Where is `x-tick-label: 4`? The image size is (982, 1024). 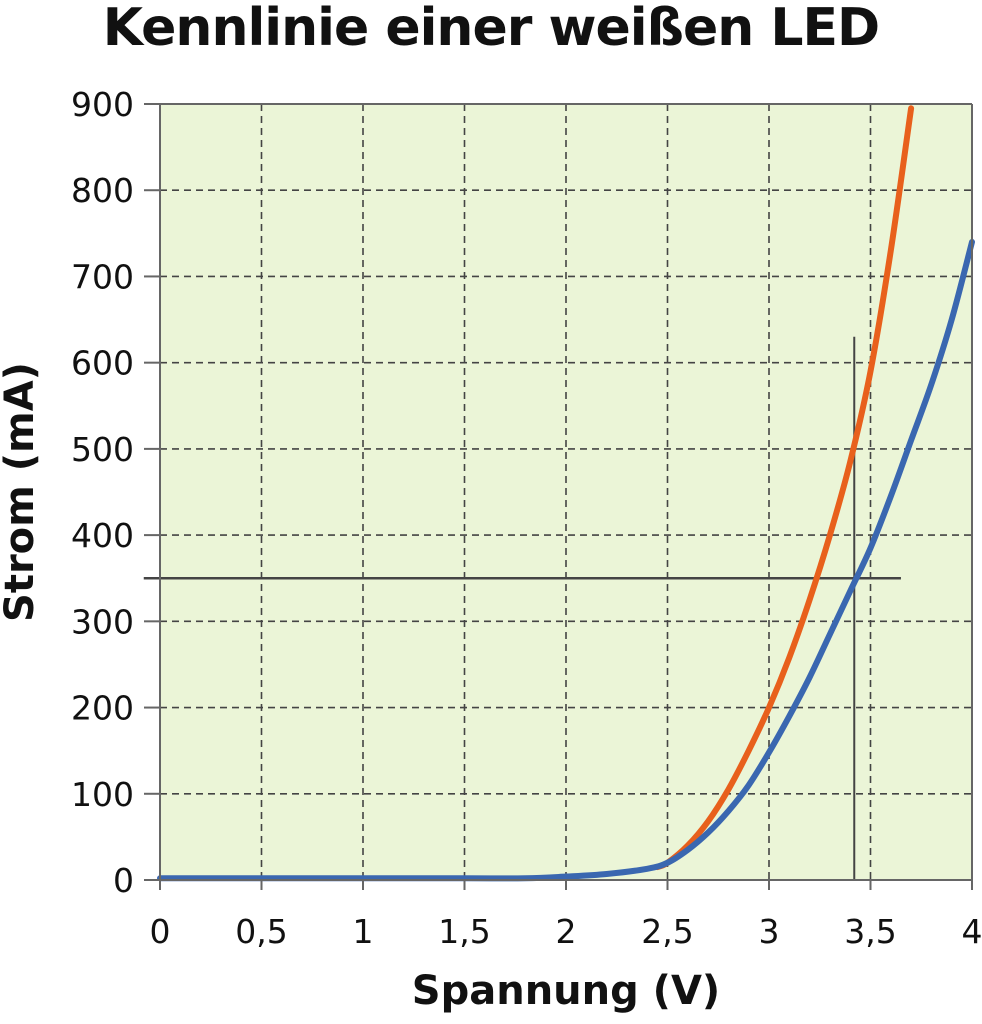
x-tick-label: 4 is located at coordinates (972, 931).